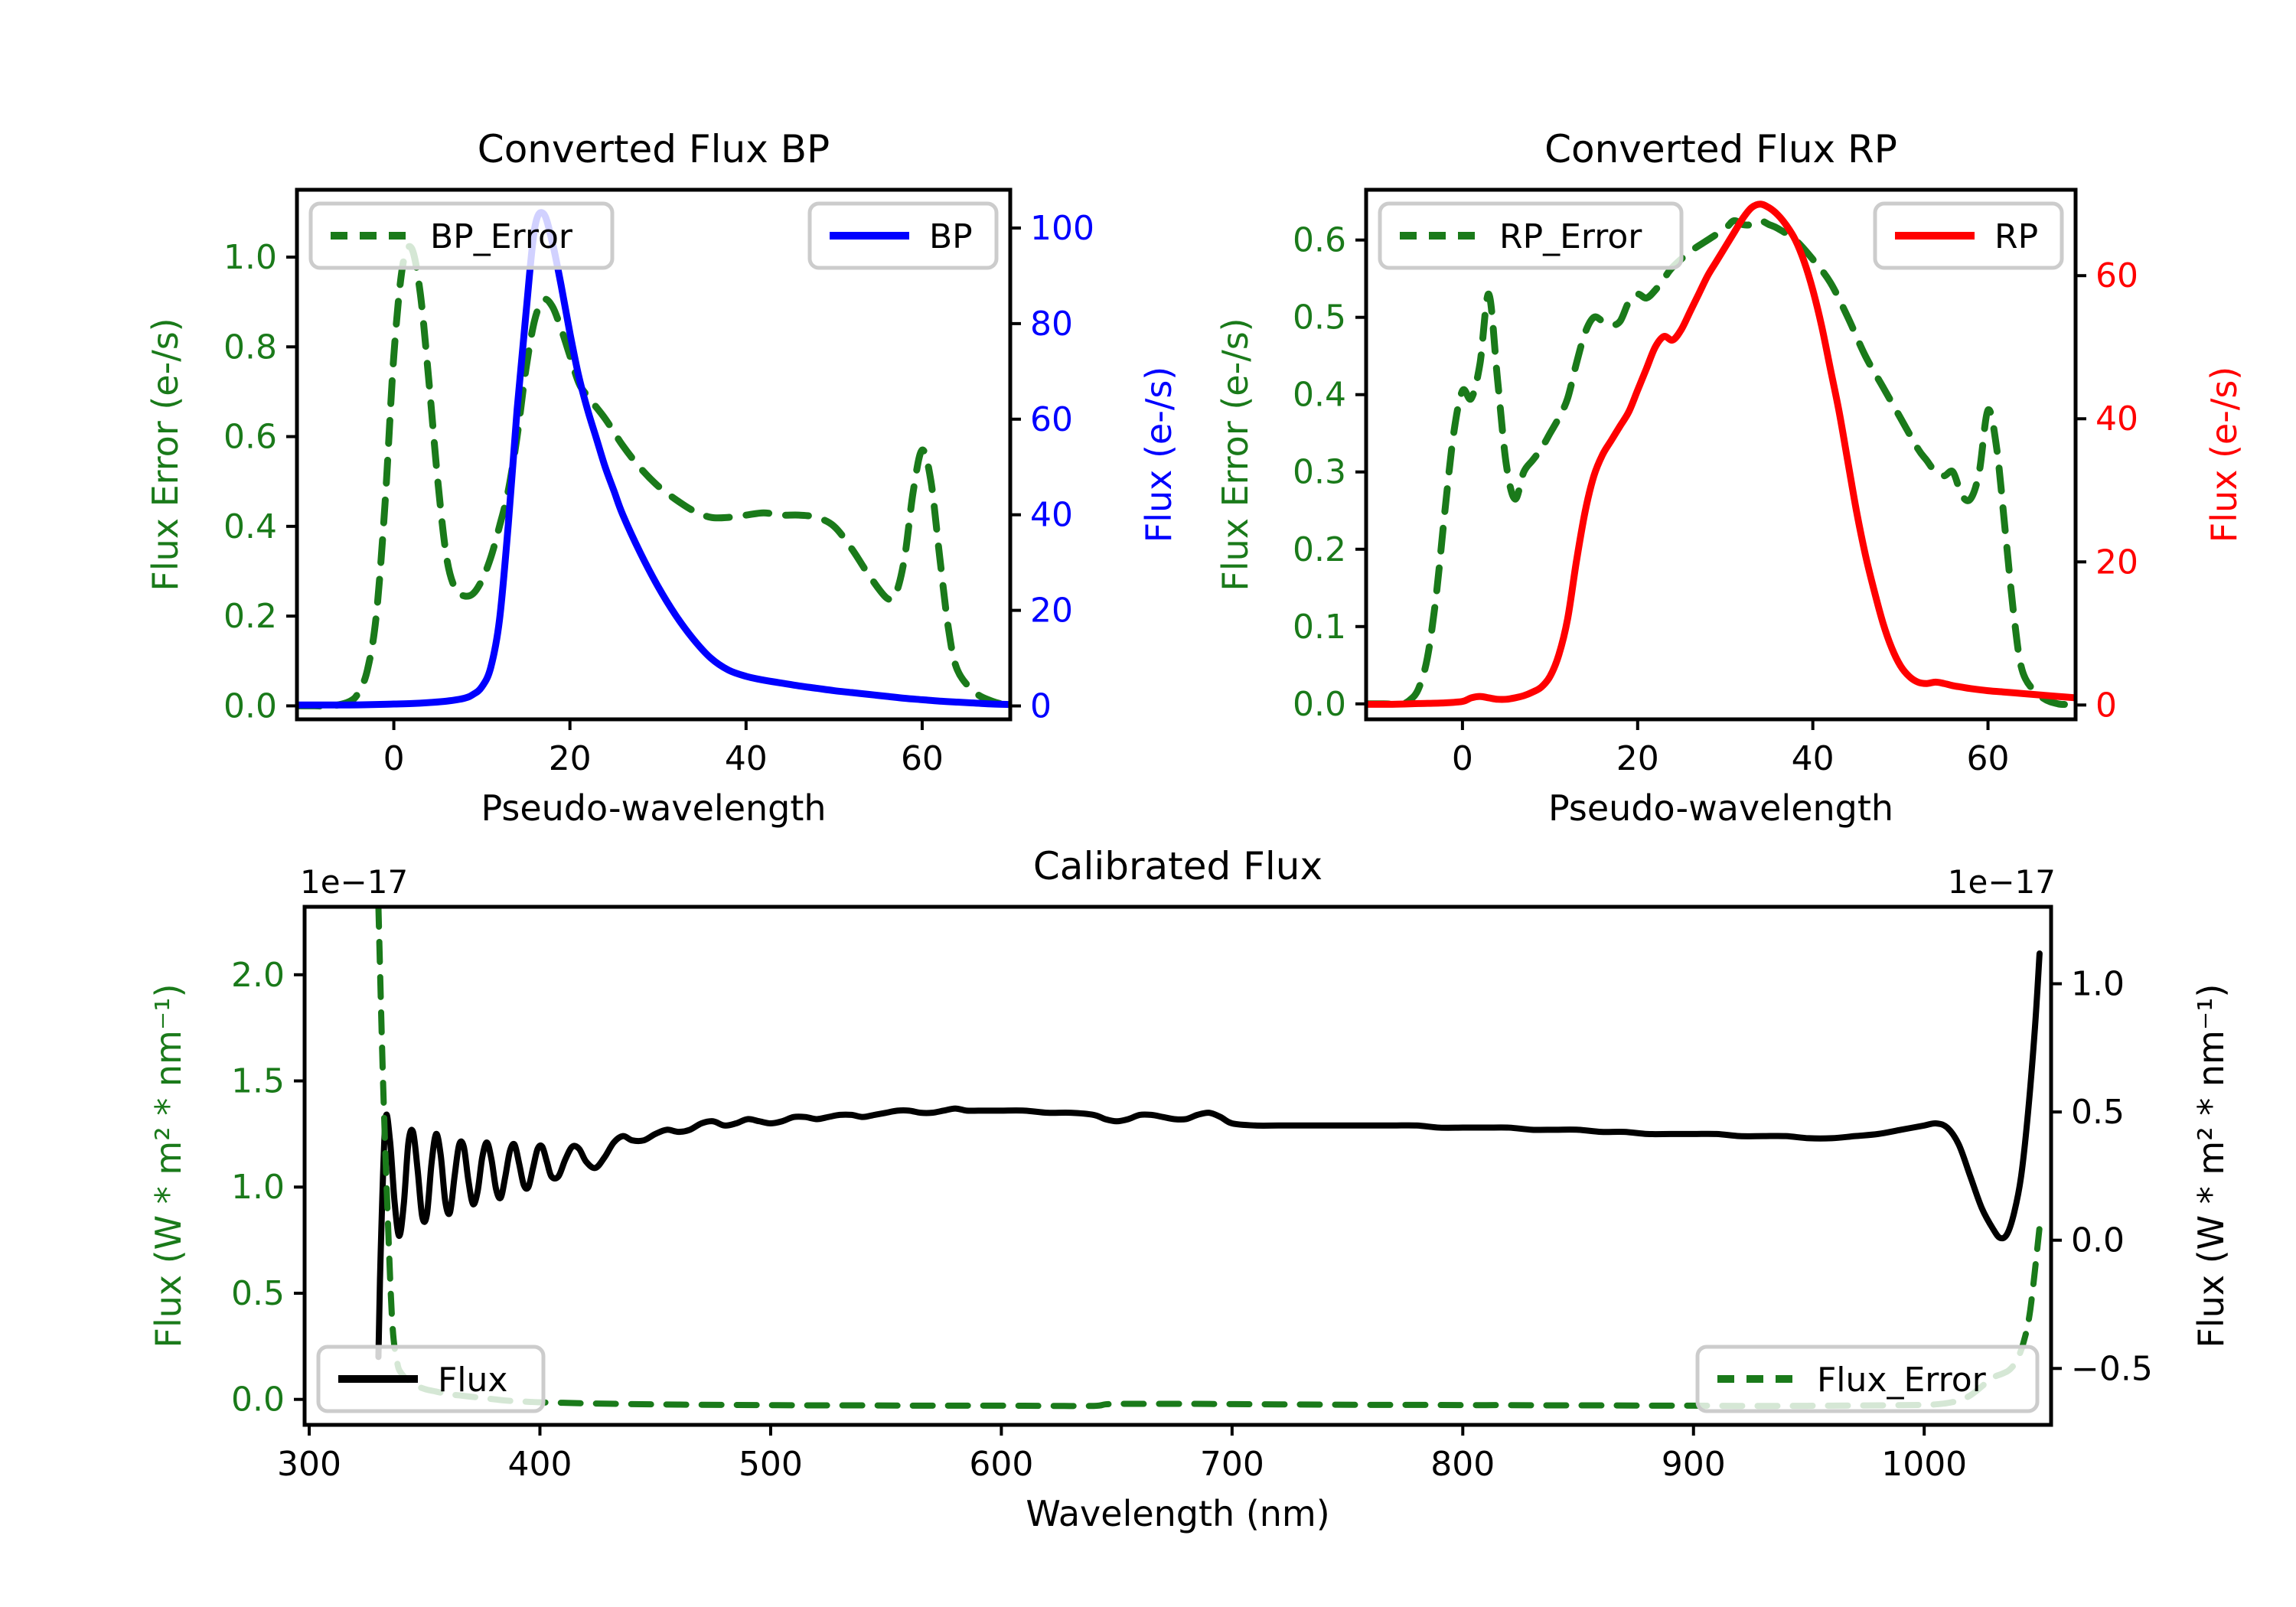 Image resolution: width=2296 pixels, height=1607 pixels. I want to click on panel-rp-legend-error-box, so click(1531, 235).